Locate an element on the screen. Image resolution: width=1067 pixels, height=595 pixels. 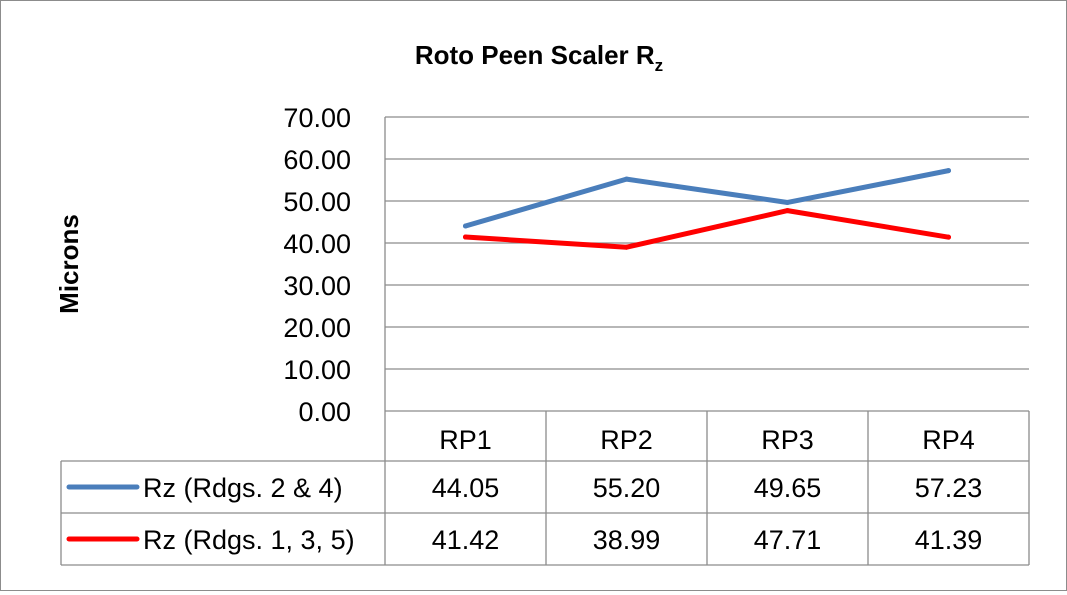
legend-series-name: Rz (Rdgs. 1, 3, 5) is located at coordinates (249, 540).